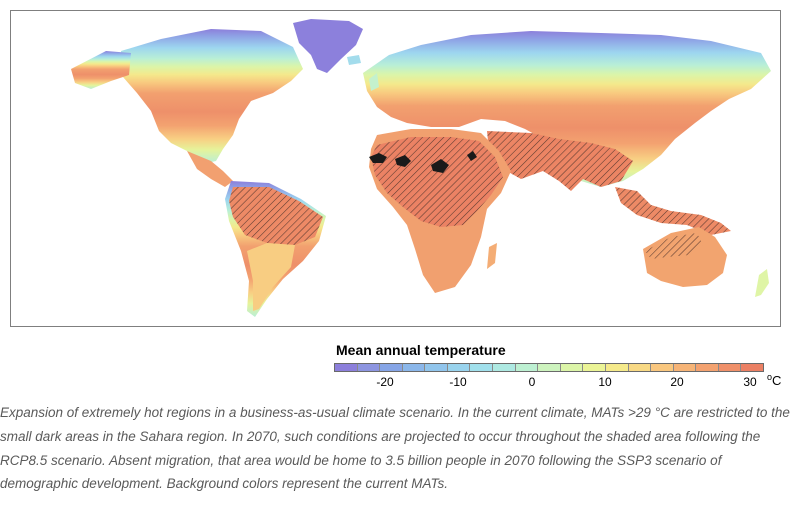 The image size is (800, 517). Describe the element at coordinates (328, 46) in the screenshot. I see `greenland-shape` at that location.